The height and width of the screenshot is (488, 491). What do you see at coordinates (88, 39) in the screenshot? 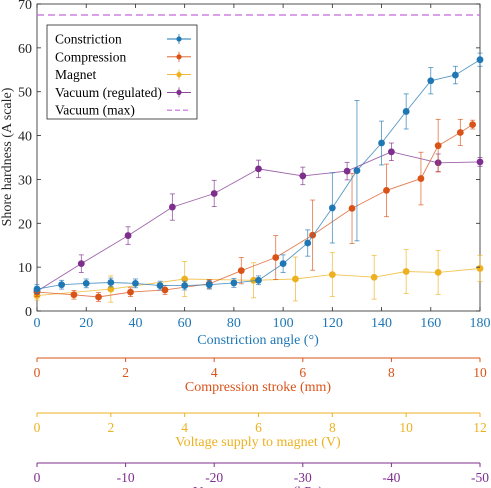
I see `legend-label: Constriction` at bounding box center [88, 39].